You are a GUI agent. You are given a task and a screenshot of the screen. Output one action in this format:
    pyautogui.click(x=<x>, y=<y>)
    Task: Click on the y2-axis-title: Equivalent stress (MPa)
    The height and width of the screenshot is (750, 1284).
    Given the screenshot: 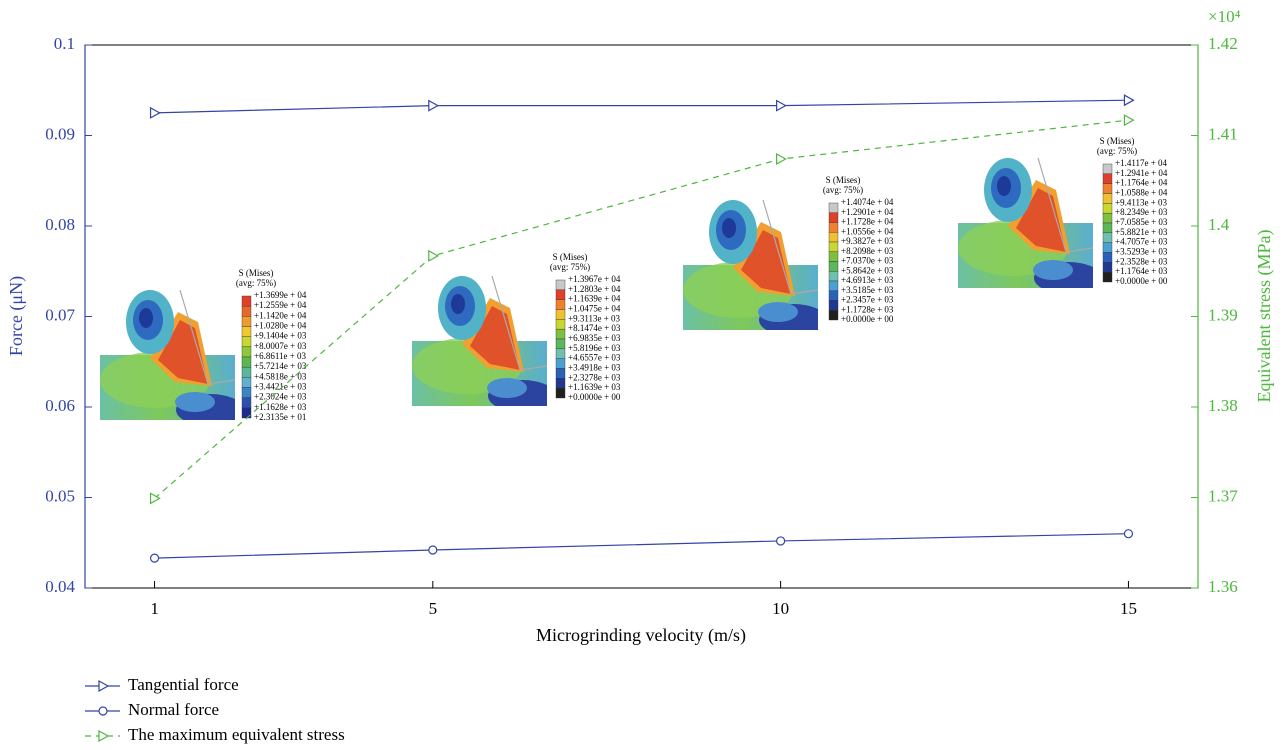 What is the action you would take?
    pyautogui.click(x=1264, y=316)
    